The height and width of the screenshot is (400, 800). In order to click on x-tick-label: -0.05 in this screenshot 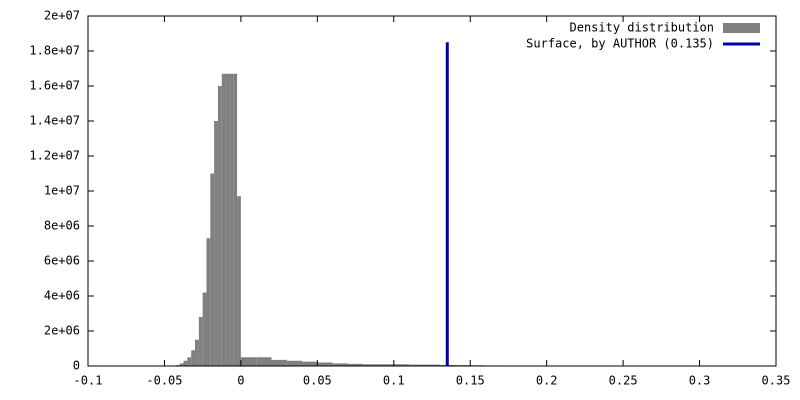, I will do `click(164, 381)`.